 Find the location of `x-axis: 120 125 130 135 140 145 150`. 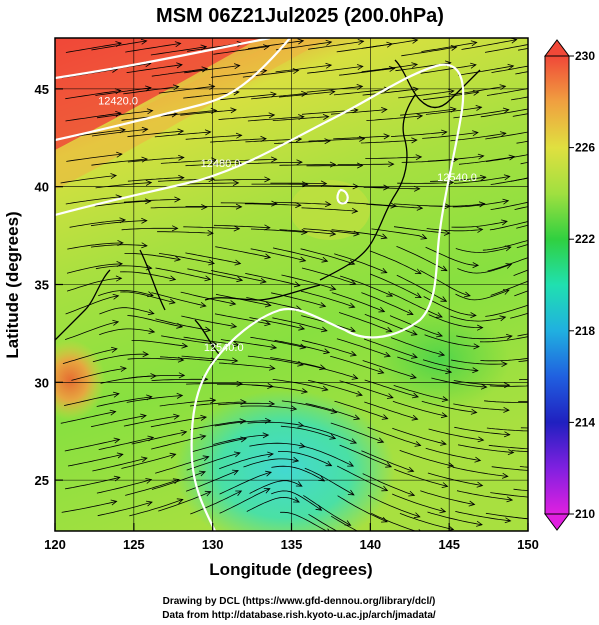

x-axis: 120 125 130 135 140 145 150 is located at coordinates (291, 537).